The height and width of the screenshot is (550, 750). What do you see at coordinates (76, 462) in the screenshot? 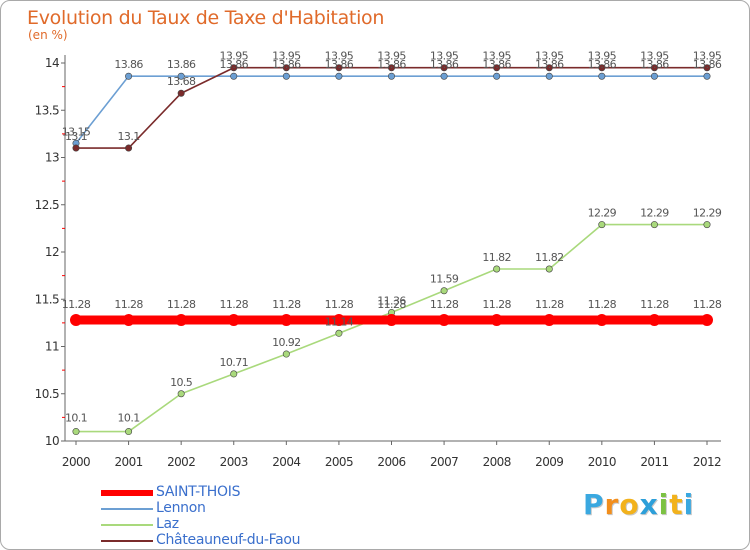
I see `x-tick-label: 2000` at bounding box center [76, 462].